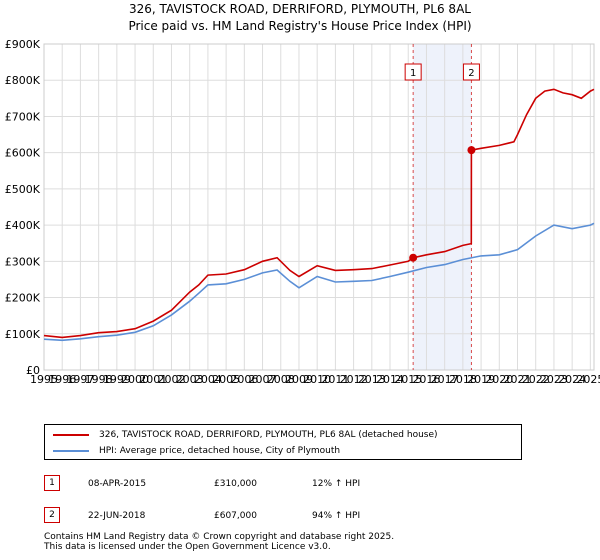 This screenshot has width=600, height=560. What do you see at coordinates (23, 153) in the screenshot?
I see `y-tick-label: £600K` at bounding box center [23, 153].